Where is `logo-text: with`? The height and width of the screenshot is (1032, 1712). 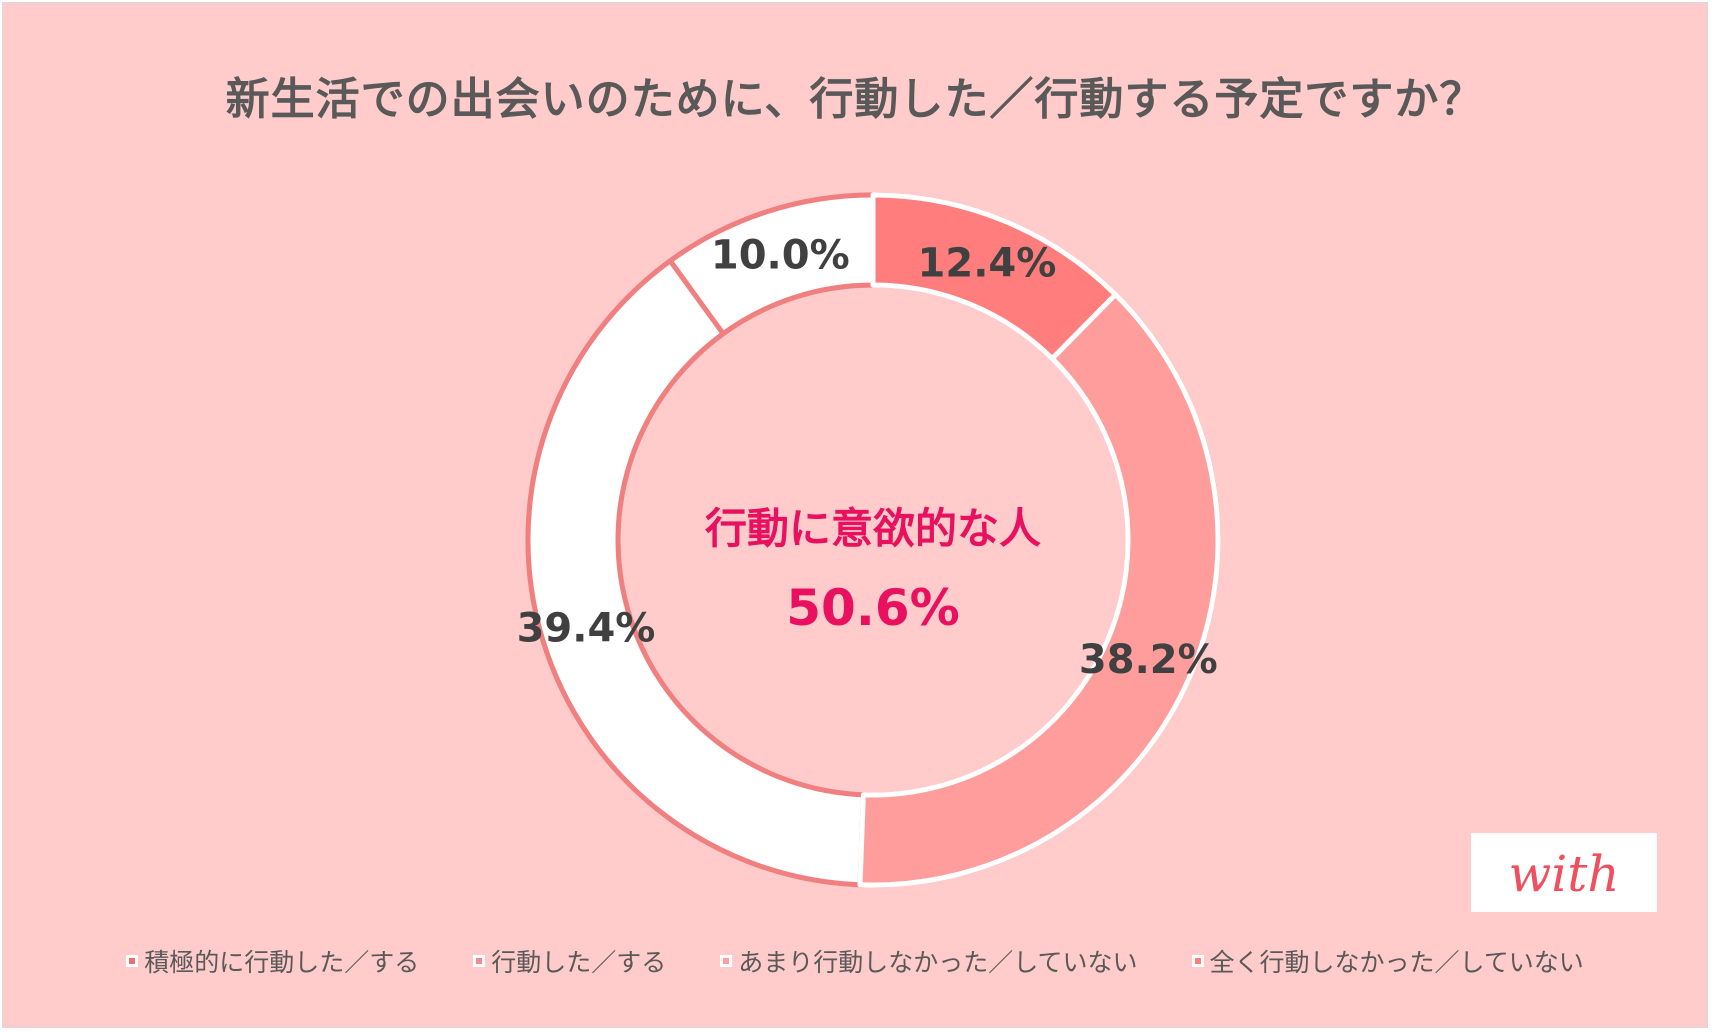
logo-text: with is located at coordinates (1563, 874).